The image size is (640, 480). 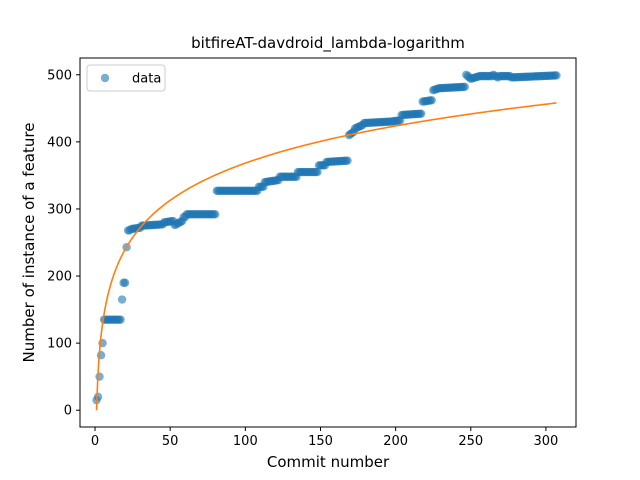 What do you see at coordinates (68, 411) in the screenshot?
I see `y-tick-label: 0` at bounding box center [68, 411].